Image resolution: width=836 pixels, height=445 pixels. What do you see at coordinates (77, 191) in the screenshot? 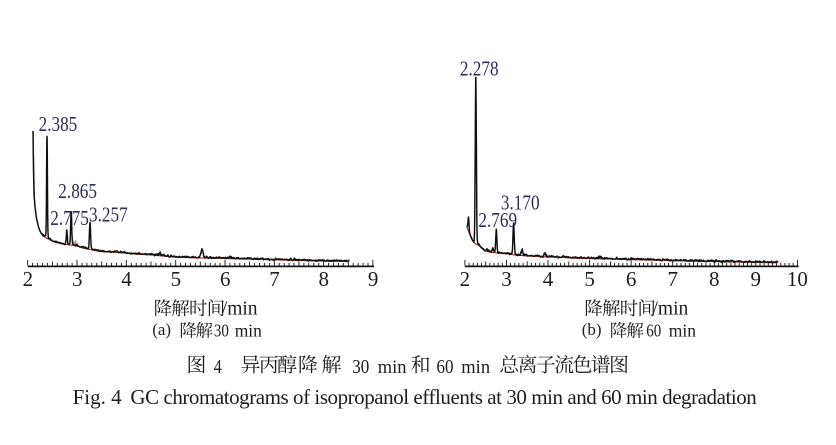
I see `svg-text: 2.865` at bounding box center [77, 191].